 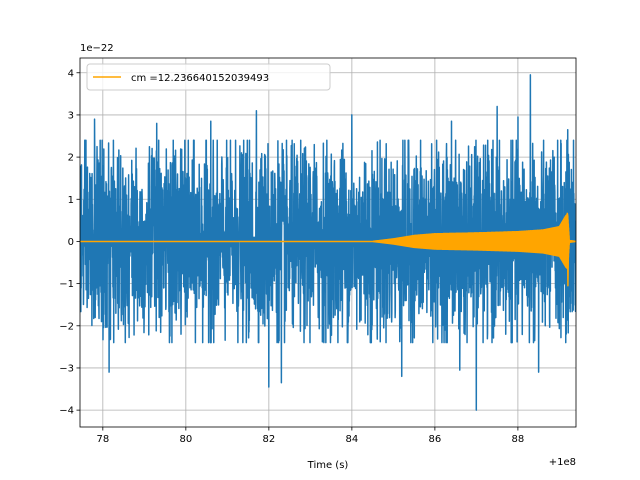 I want to click on series-template-line, so click(x=328, y=249).